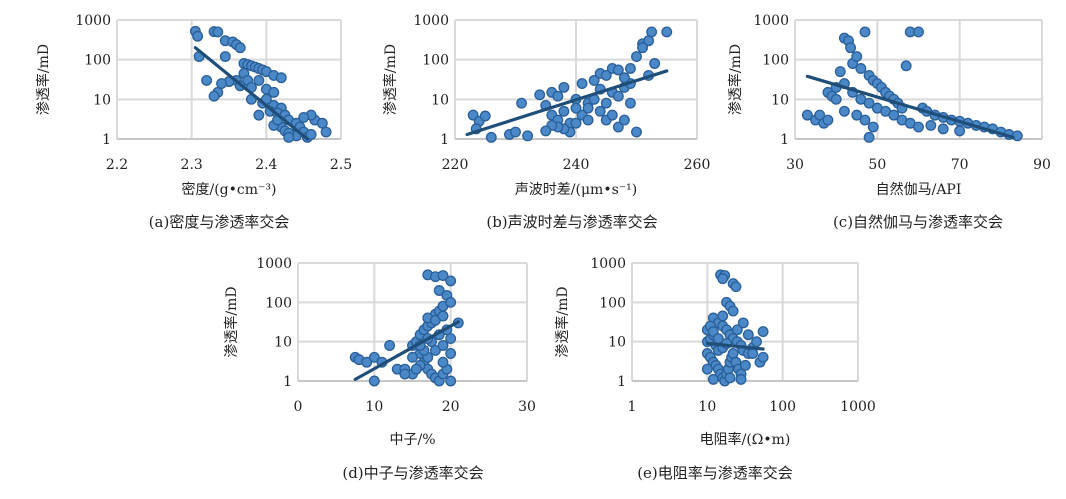  What do you see at coordinates (374, 407) in the screenshot?
I see `x-tick-label: 10` at bounding box center [374, 407].